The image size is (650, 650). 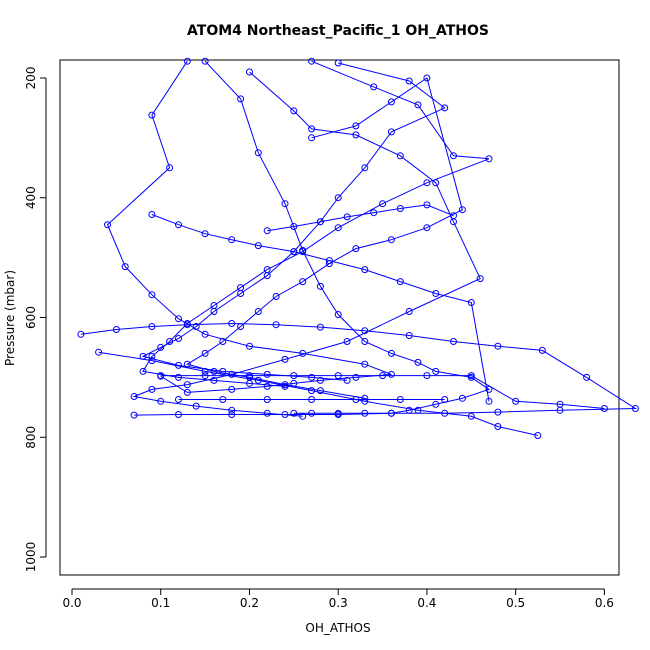 I want to click on y-tick-label: 1000, so click(x=31, y=557).